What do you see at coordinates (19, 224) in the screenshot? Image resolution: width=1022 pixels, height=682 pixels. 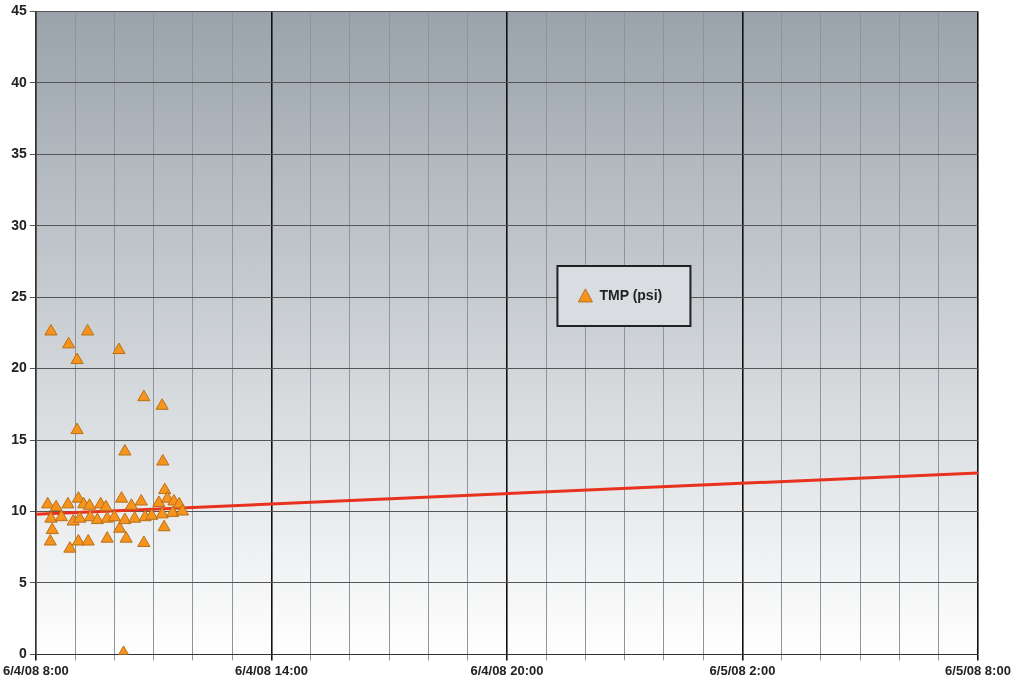 I see `y-tick-label: 30` at bounding box center [19, 224].